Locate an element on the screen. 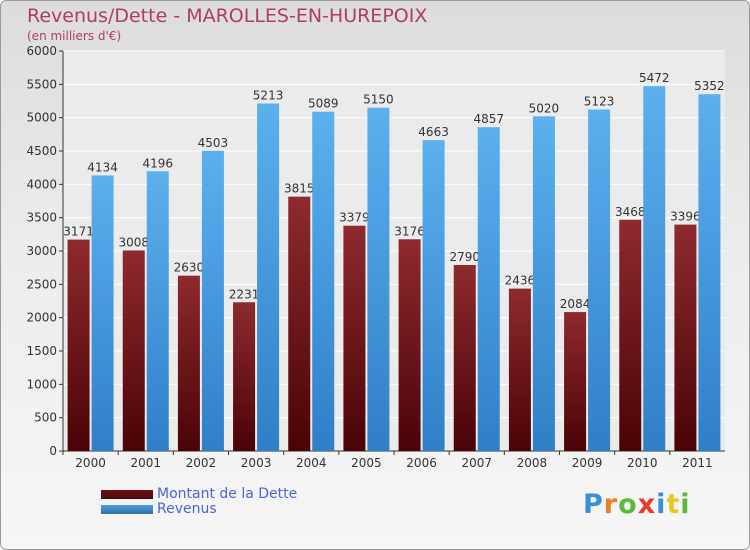  y-tick-label: 4500 is located at coordinates (41, 151).